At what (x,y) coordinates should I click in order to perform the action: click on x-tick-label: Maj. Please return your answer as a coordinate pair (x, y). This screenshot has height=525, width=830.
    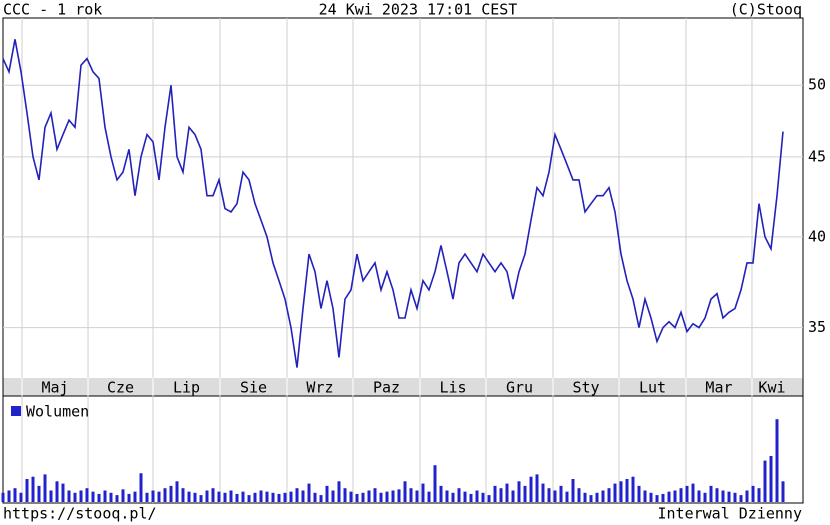
    Looking at the image, I should click on (54, 388).